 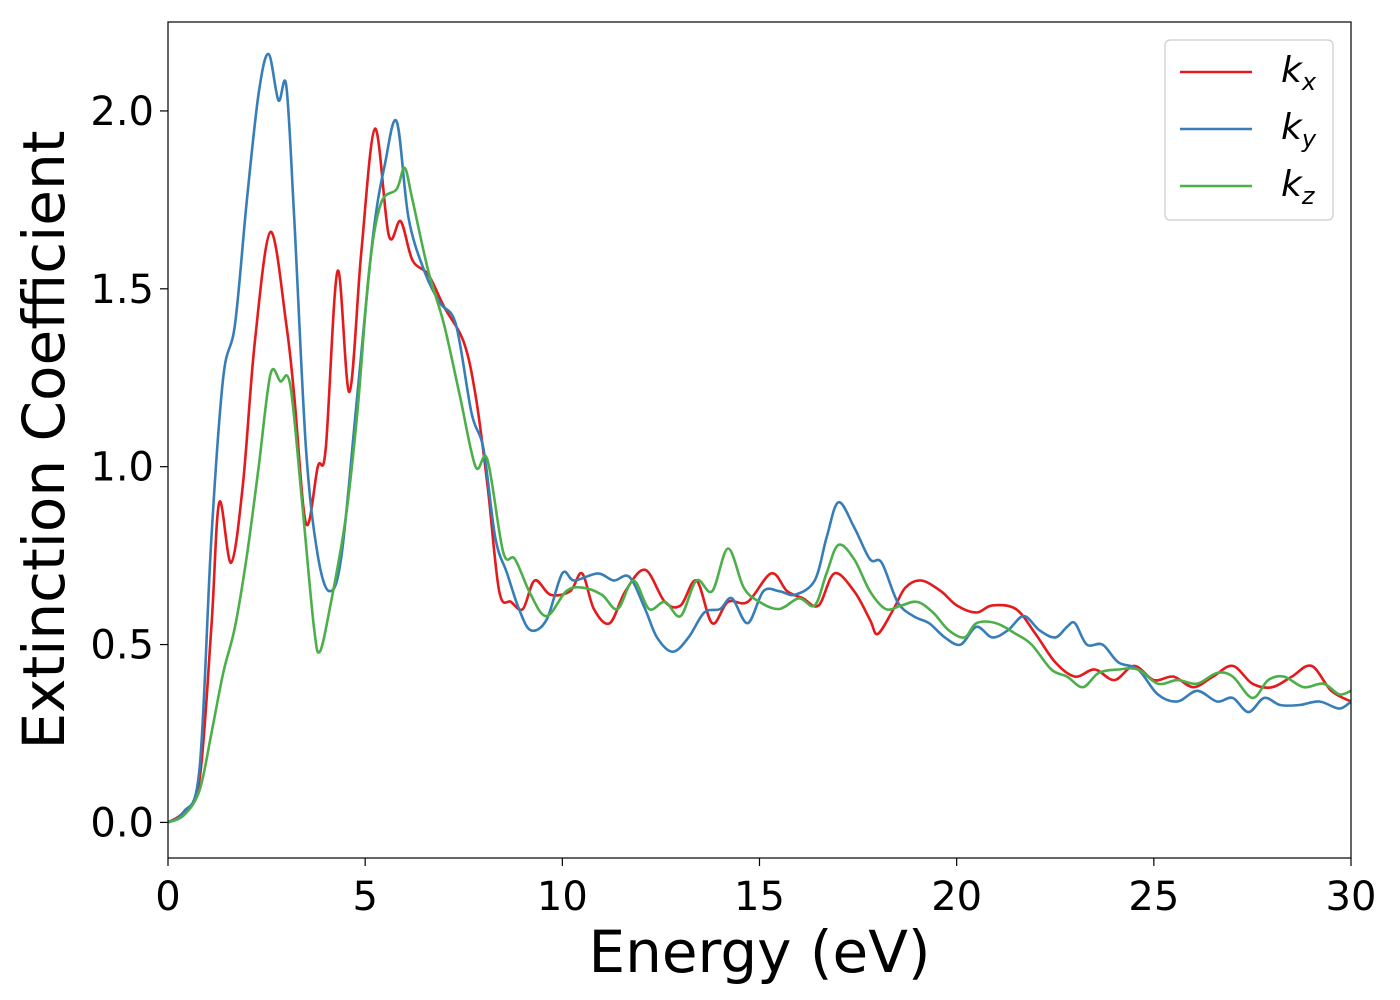 I want to click on y-tick-label: 0.0, so click(x=122, y=823).